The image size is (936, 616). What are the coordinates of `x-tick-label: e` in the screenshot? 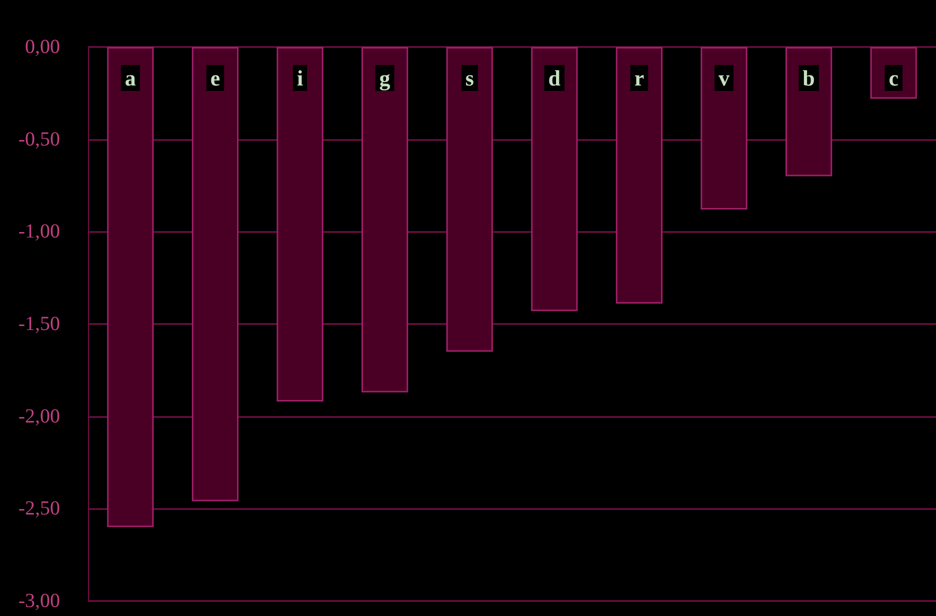 It's located at (215, 78).